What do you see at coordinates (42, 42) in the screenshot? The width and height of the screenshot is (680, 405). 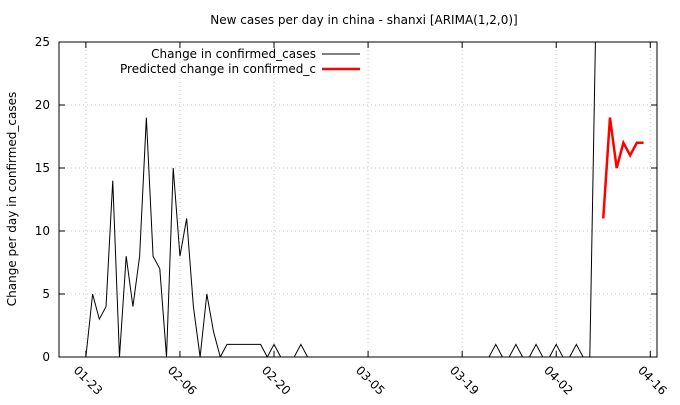 I see `y-tick-label: 25` at bounding box center [42, 42].